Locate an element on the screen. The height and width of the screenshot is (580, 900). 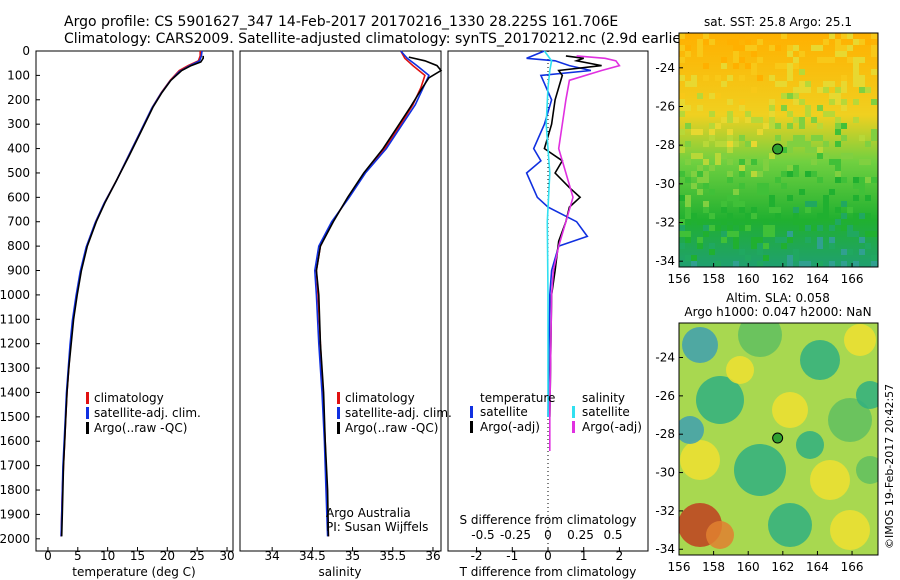
sst-map-axes: 156 158 160 162 164 166 -24 -26 -28 -30 -32 -34 is located at coordinates (759, 173).